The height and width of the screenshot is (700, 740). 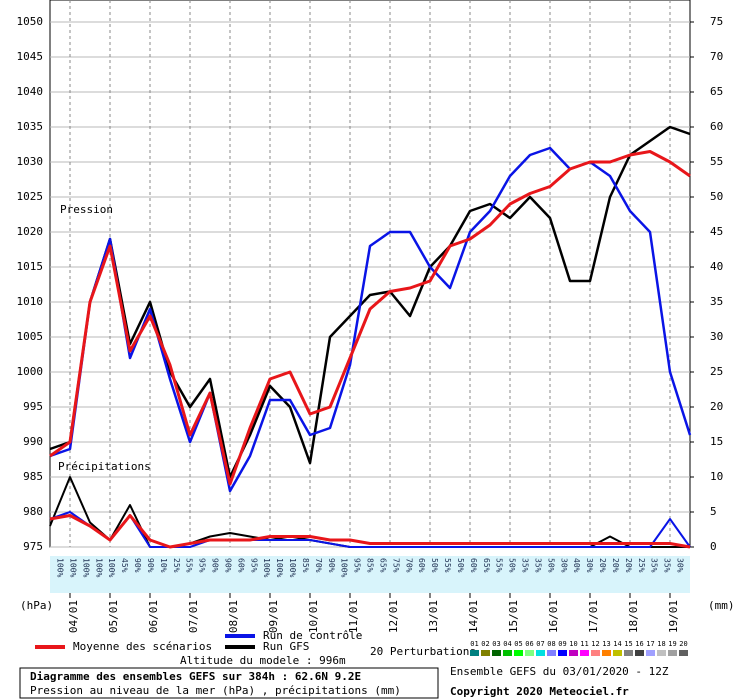 What do you see at coordinates (595, 644) in the screenshot?
I see `perturbation-label: 12` at bounding box center [595, 644].